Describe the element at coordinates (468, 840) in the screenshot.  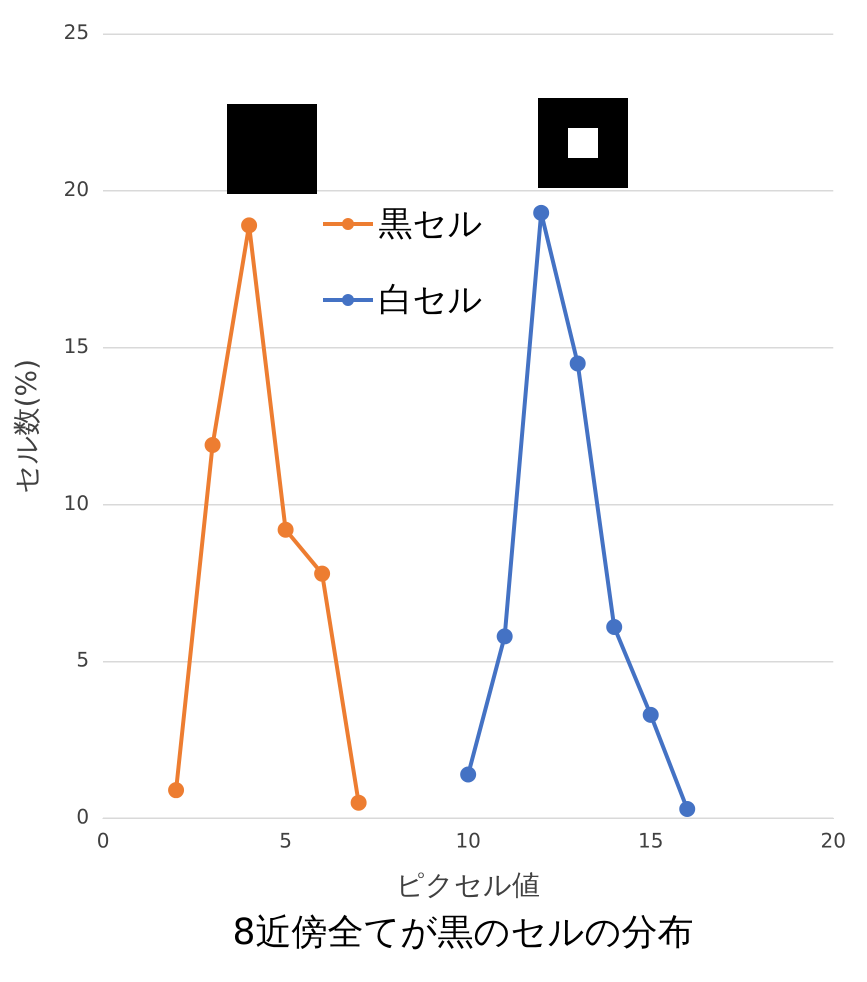
I see `x-tick-label: 10` at that location.